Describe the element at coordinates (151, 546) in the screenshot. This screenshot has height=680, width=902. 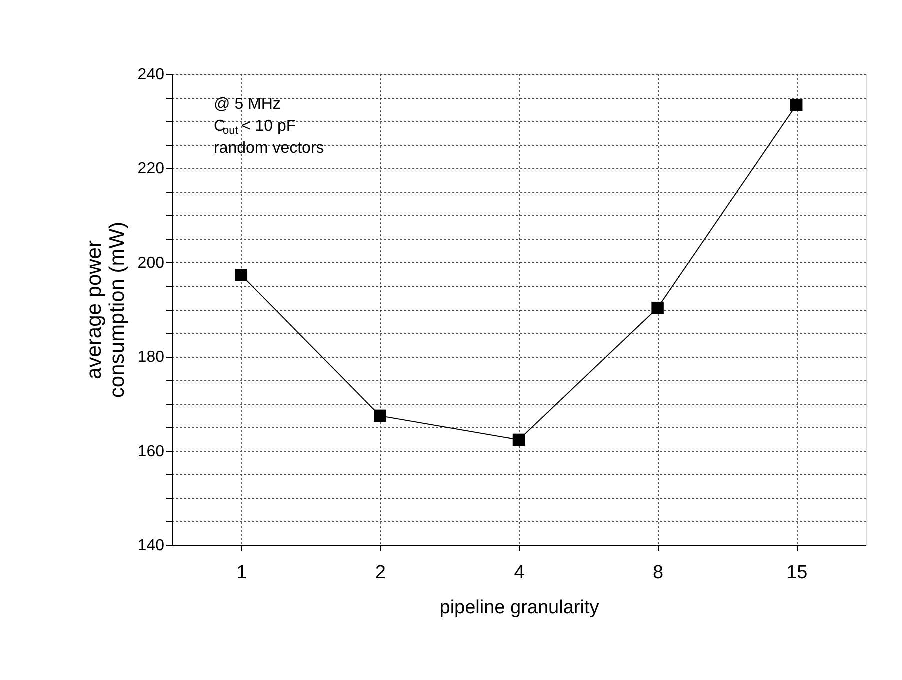
I see `y-tick-label: 140` at that location.